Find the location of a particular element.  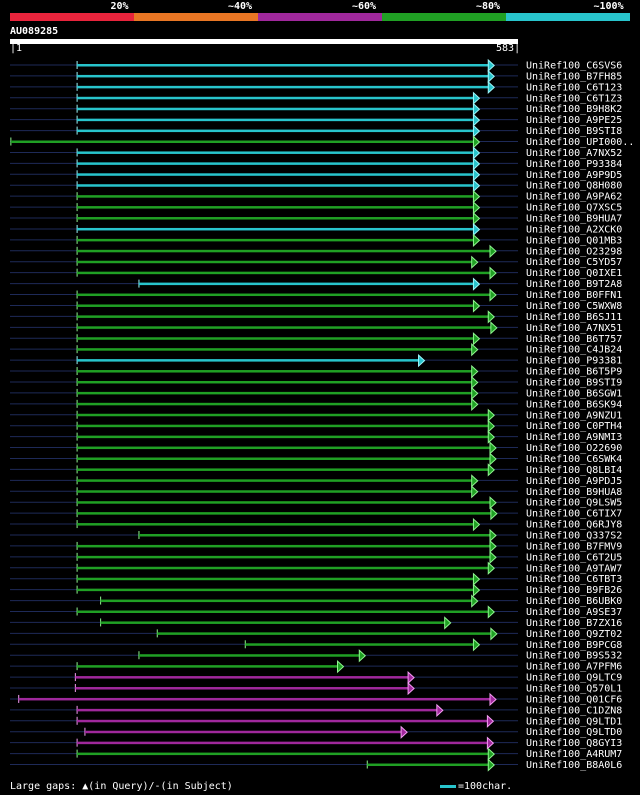

hit-label: UniRef100_P93384 is located at coordinates (574, 164).